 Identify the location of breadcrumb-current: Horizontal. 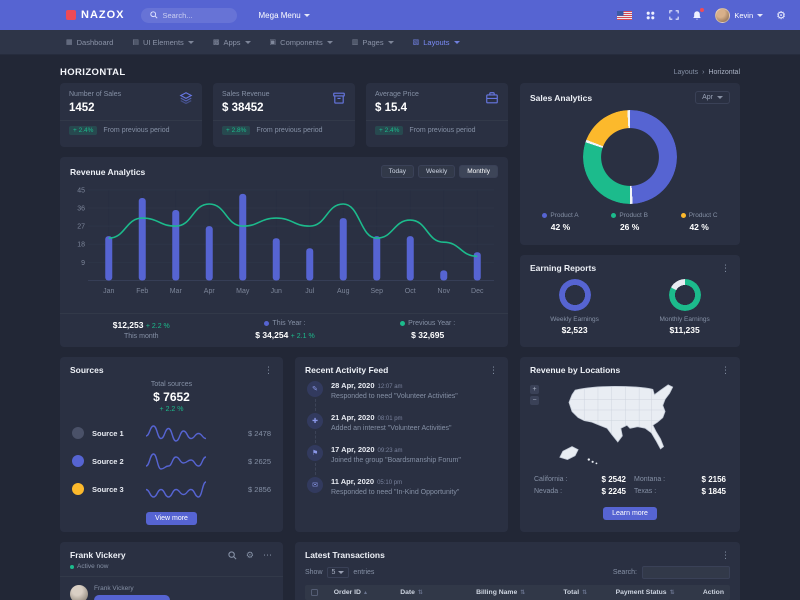
(724, 72).